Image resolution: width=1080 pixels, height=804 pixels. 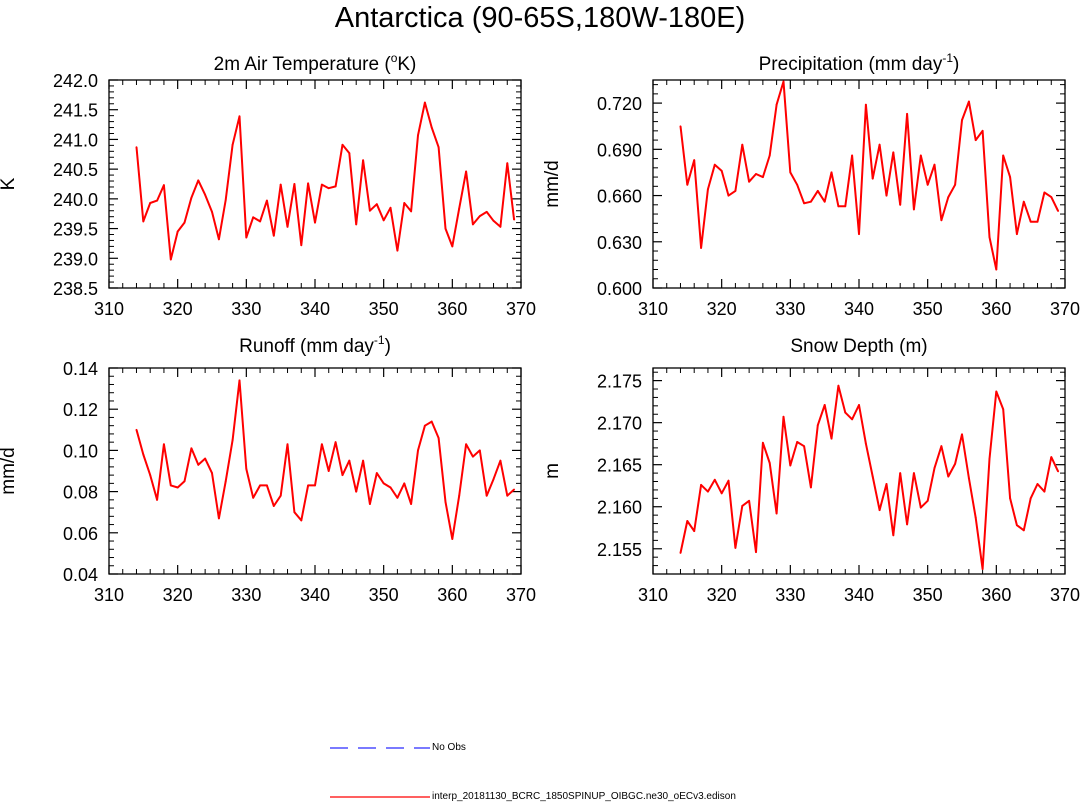 I want to click on panel-temperature-xtick-label: 330, so click(x=246, y=309).